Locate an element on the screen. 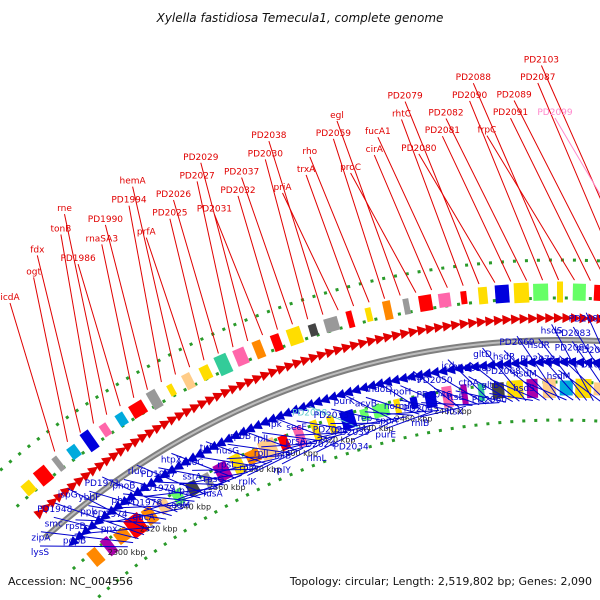 This screenshot has height=600, width=600. gene-label: PD2081 is located at coordinates (442, 131).